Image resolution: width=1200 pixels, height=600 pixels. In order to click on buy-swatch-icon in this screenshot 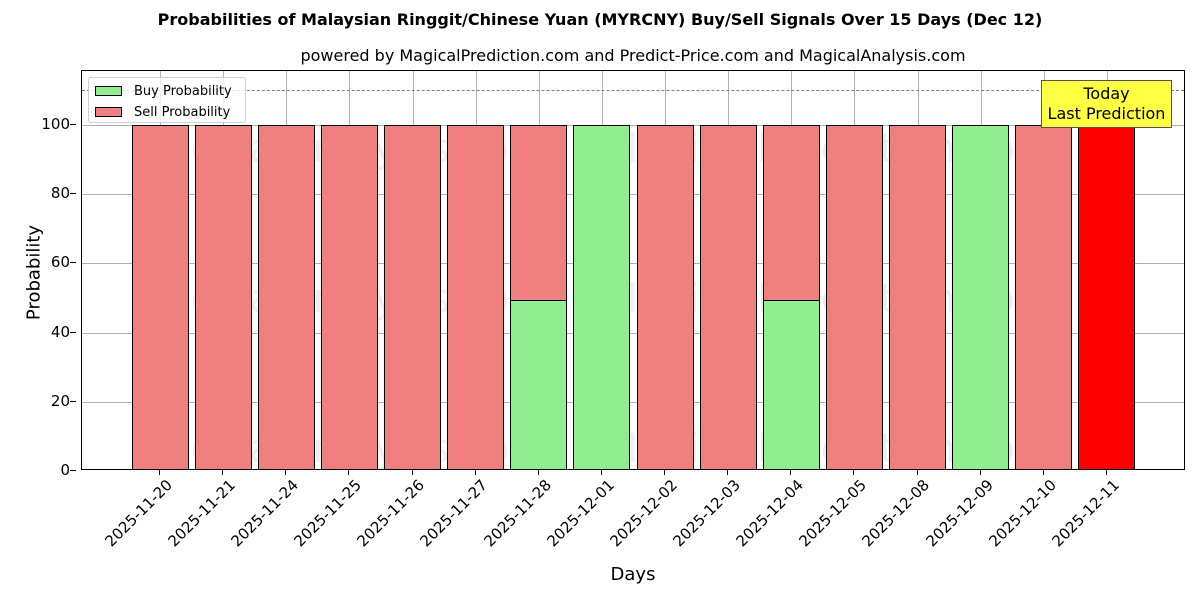, I will do `click(108, 91)`.